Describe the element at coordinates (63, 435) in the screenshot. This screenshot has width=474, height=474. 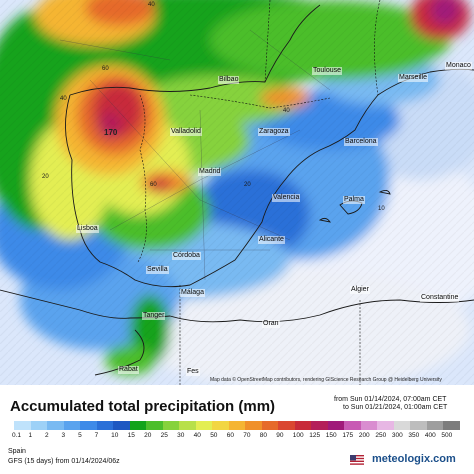
I see `scale-label: 3` at that location.